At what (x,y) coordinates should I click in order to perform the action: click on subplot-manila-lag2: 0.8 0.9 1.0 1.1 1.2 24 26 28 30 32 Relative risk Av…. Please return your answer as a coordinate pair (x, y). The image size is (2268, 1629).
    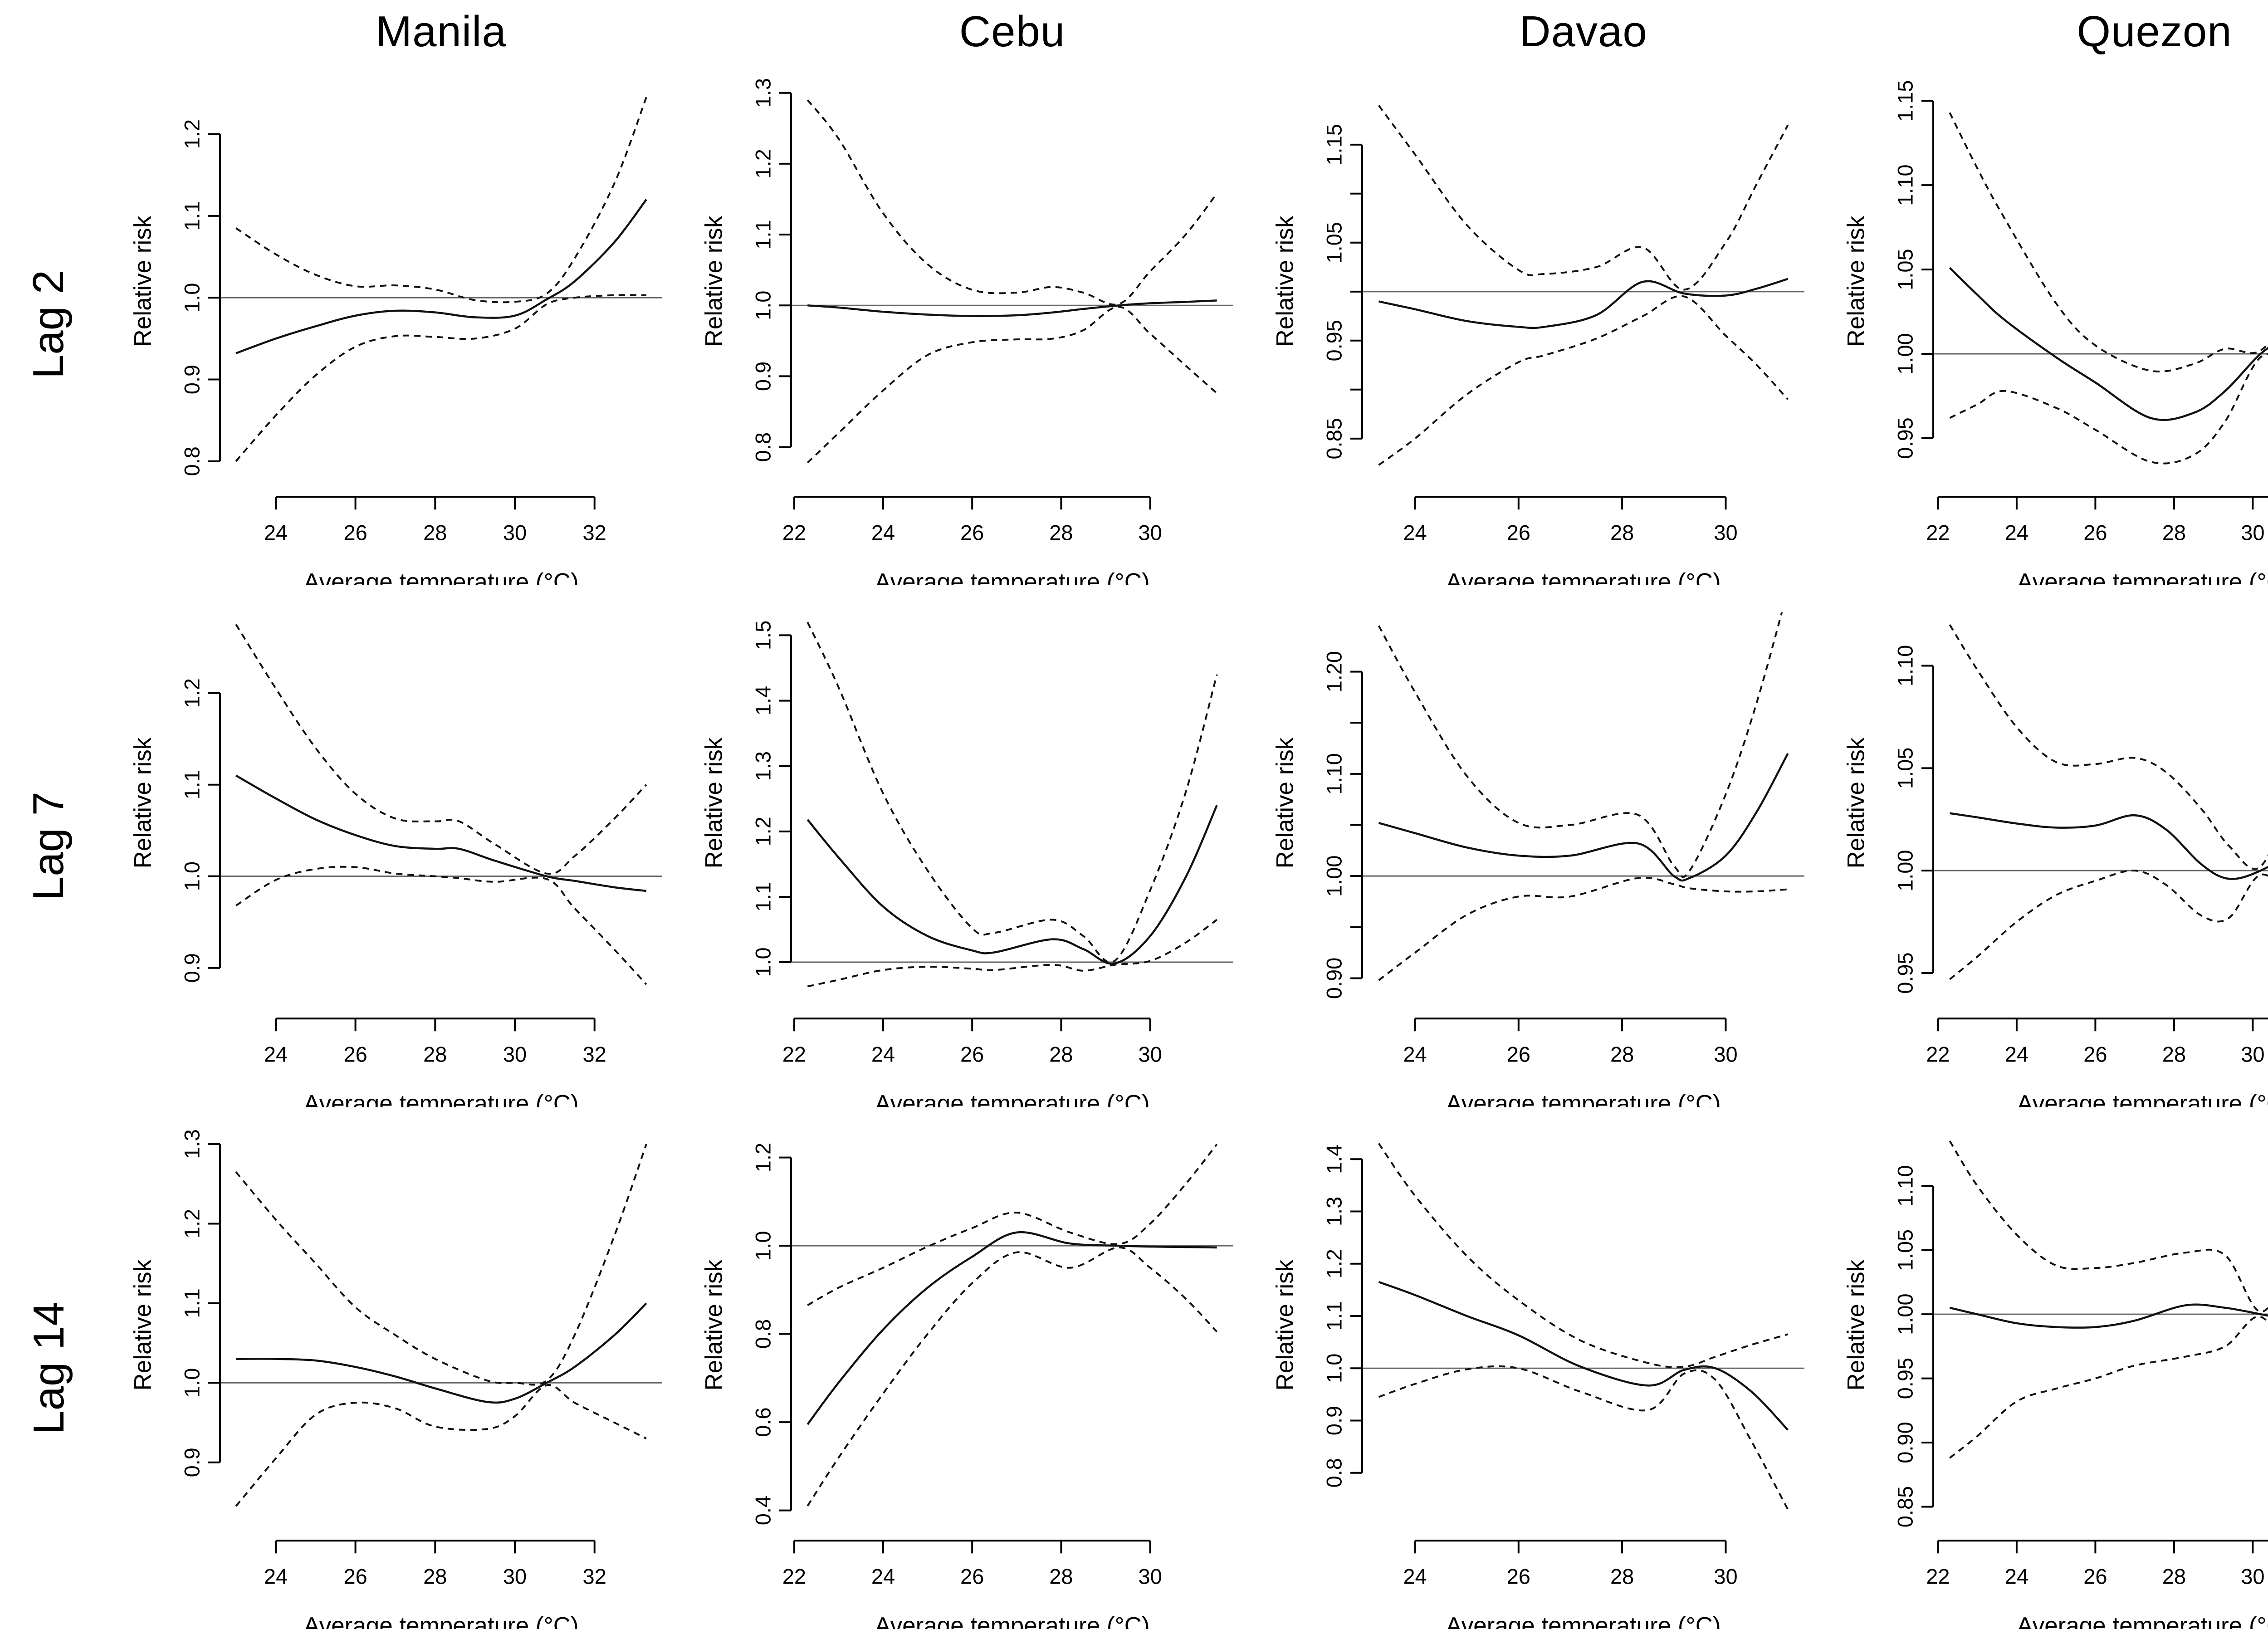
    Looking at the image, I should click on (396, 341).